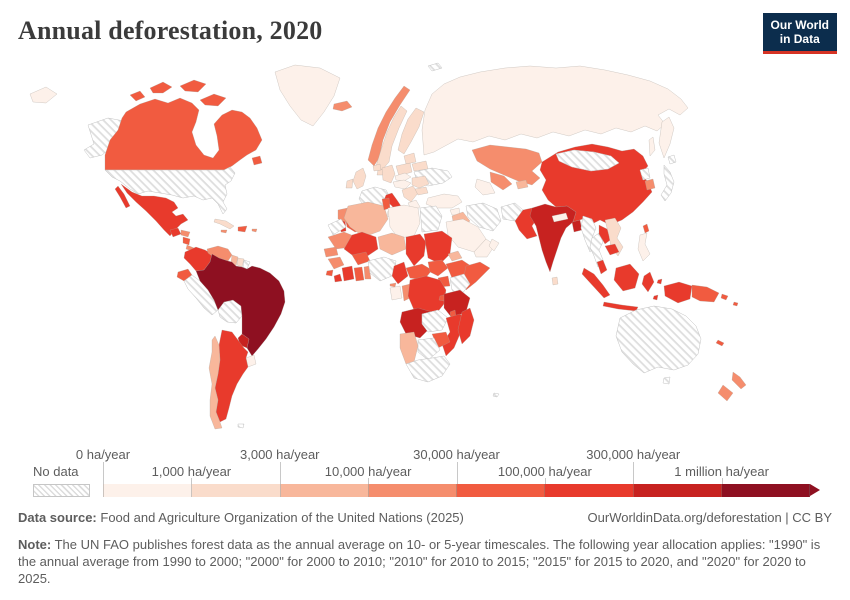 The height and width of the screenshot is (600, 850). What do you see at coordinates (391, 138) in the screenshot?
I see `country-sweden` at bounding box center [391, 138].